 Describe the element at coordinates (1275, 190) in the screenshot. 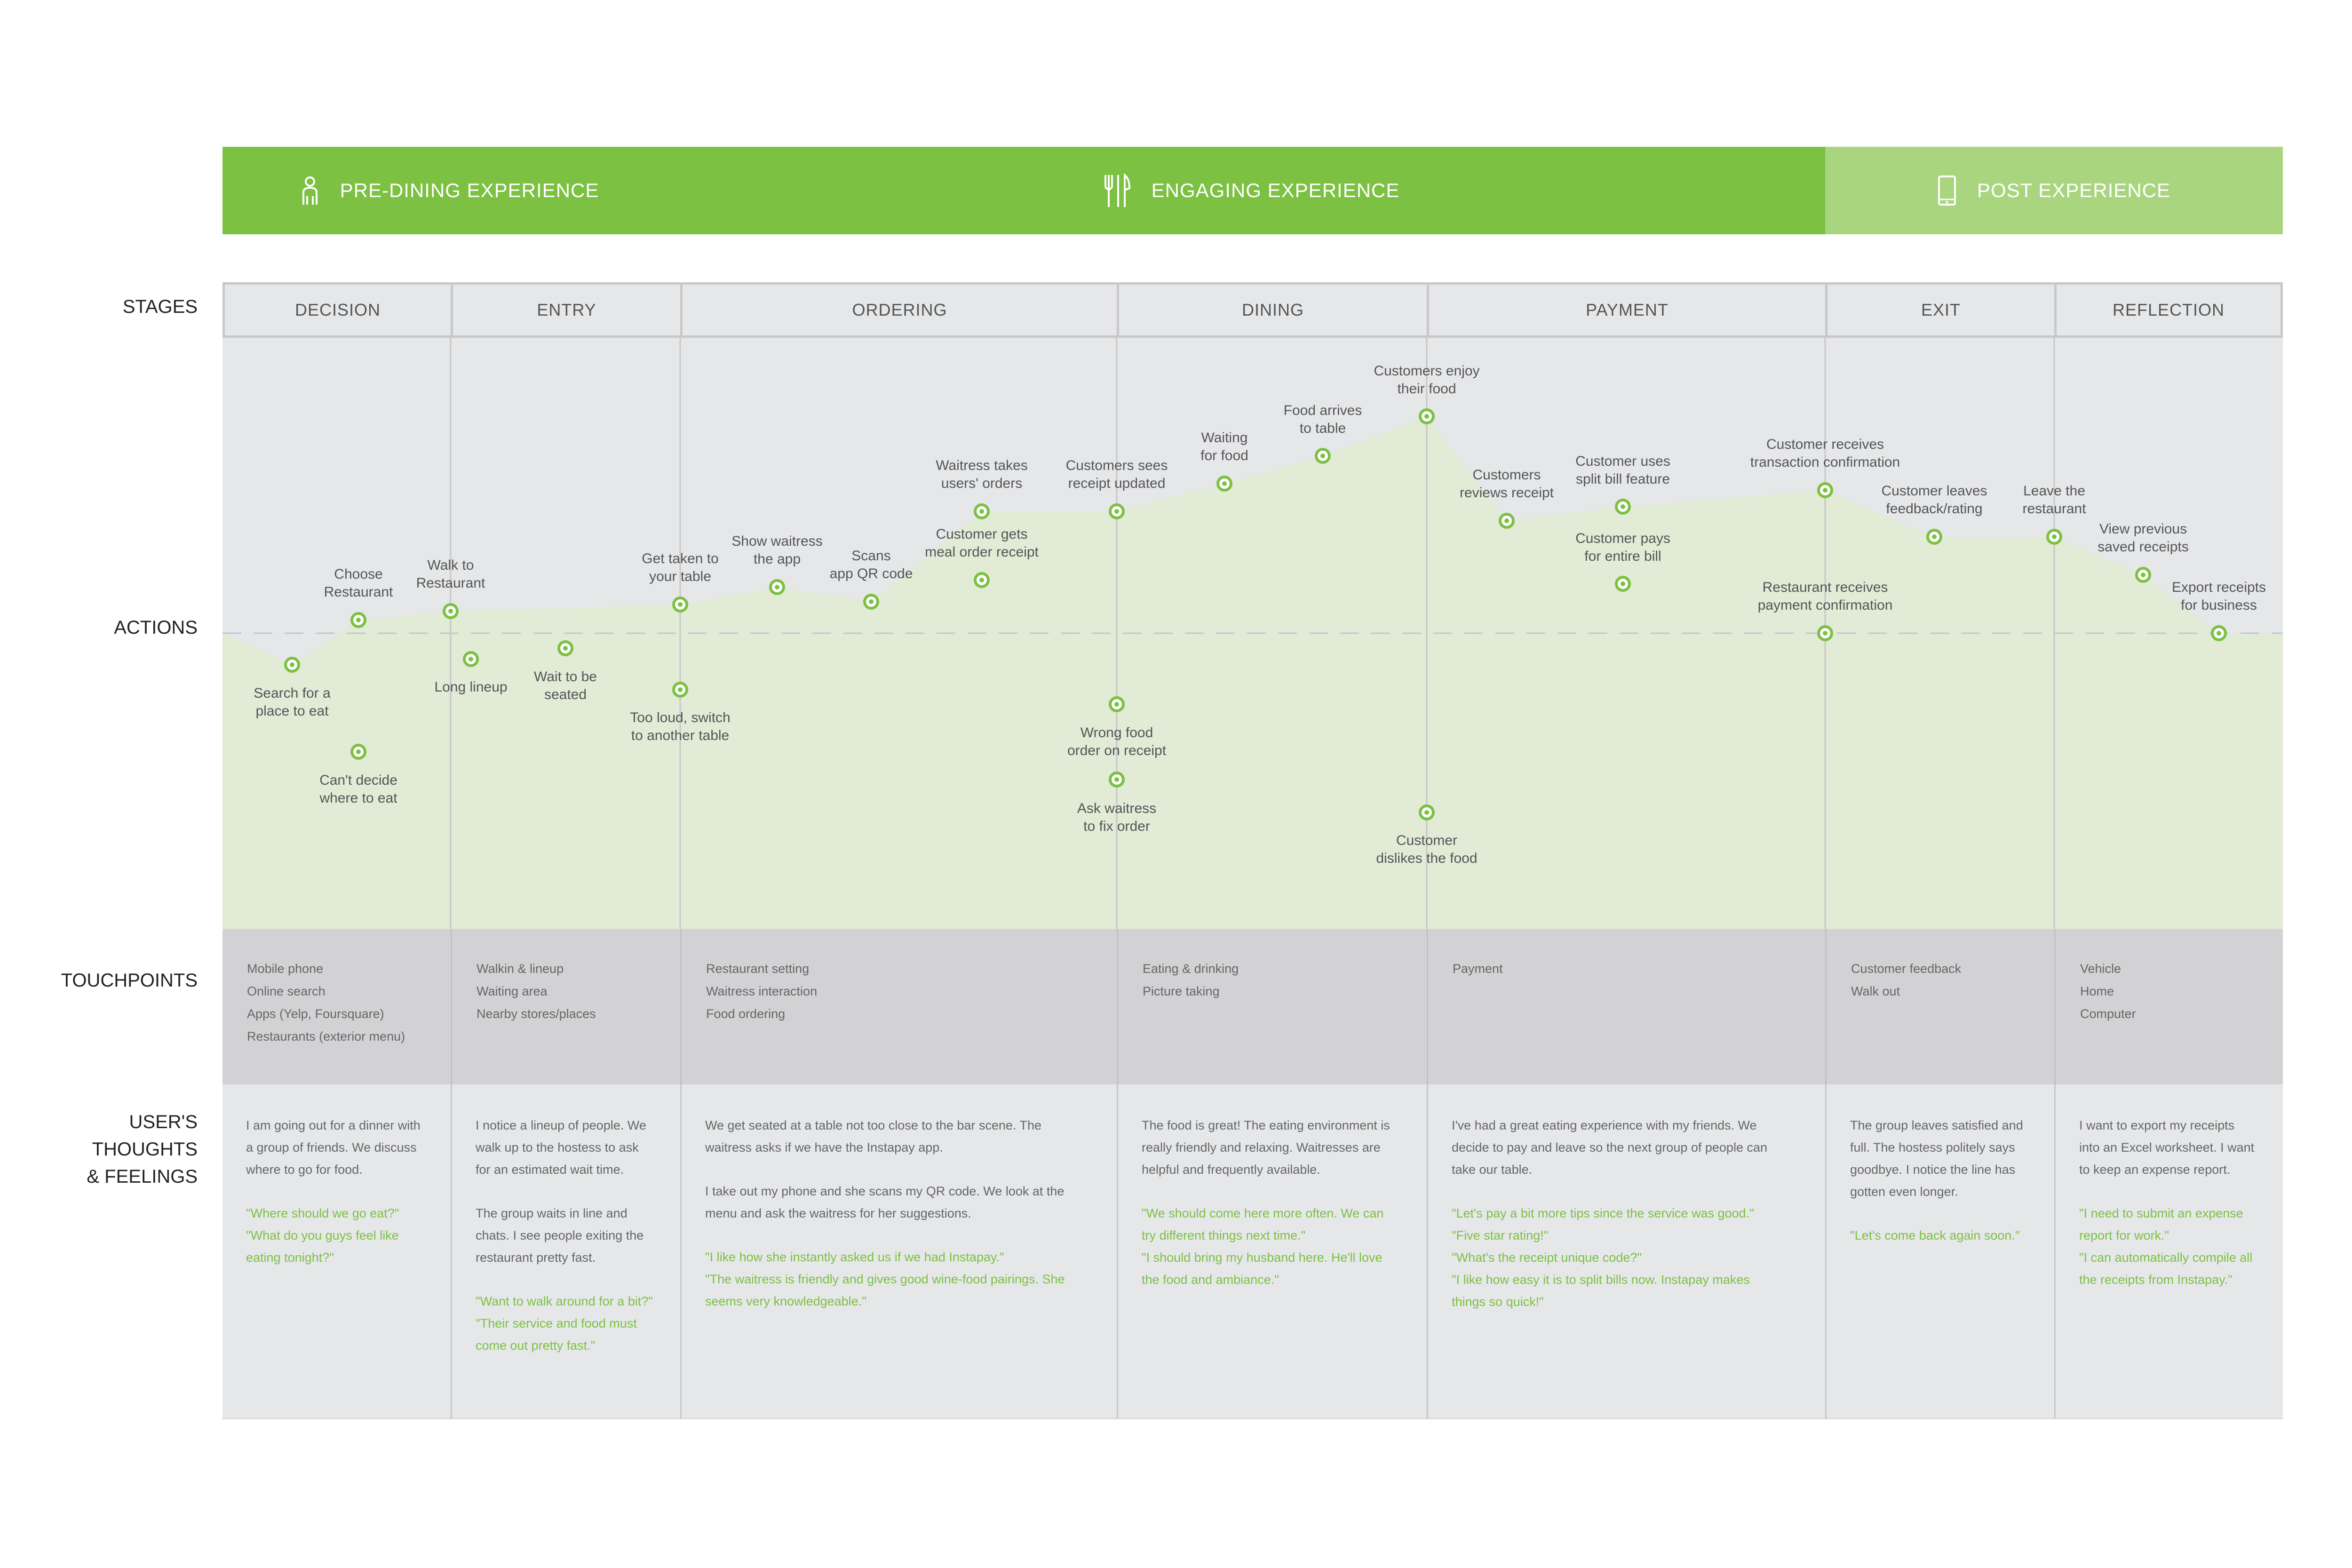

I see `phase-label: ENGAGING EXPERIENCE` at that location.